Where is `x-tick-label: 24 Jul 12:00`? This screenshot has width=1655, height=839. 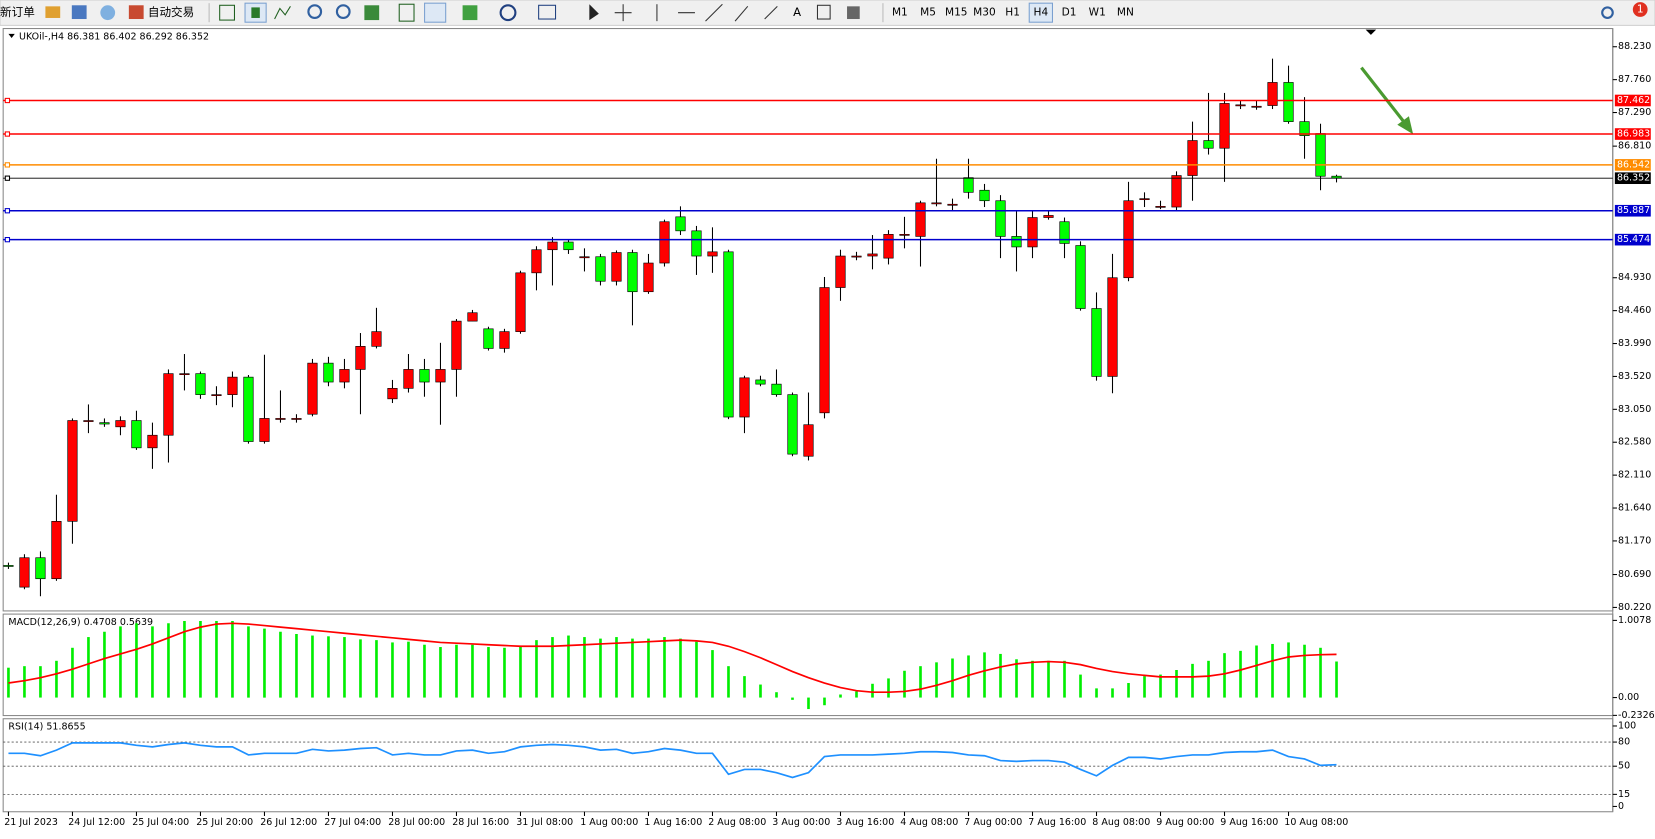 x-tick-label: 24 Jul 12:00 is located at coordinates (96, 822).